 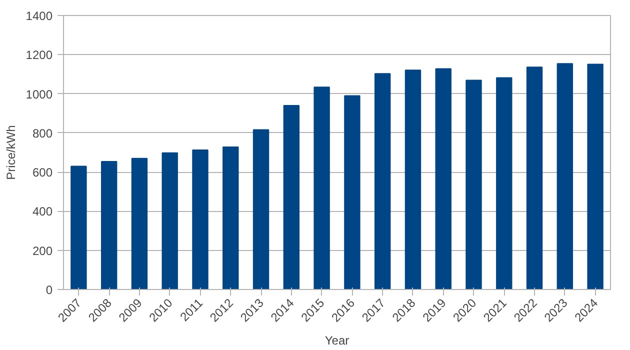 What do you see at coordinates (42, 133) in the screenshot?
I see `y-tick-label: 800` at bounding box center [42, 133].